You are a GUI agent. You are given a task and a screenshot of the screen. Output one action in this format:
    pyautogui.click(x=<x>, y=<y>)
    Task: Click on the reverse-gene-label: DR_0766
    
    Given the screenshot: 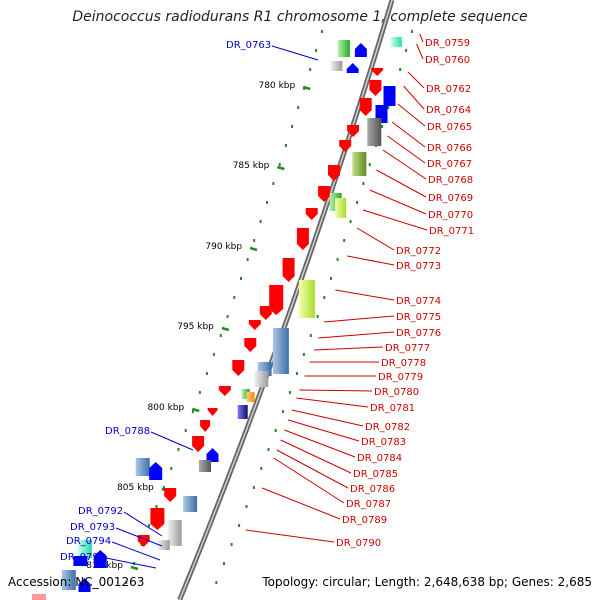 What is the action you would take?
    pyautogui.click(x=449, y=148)
    